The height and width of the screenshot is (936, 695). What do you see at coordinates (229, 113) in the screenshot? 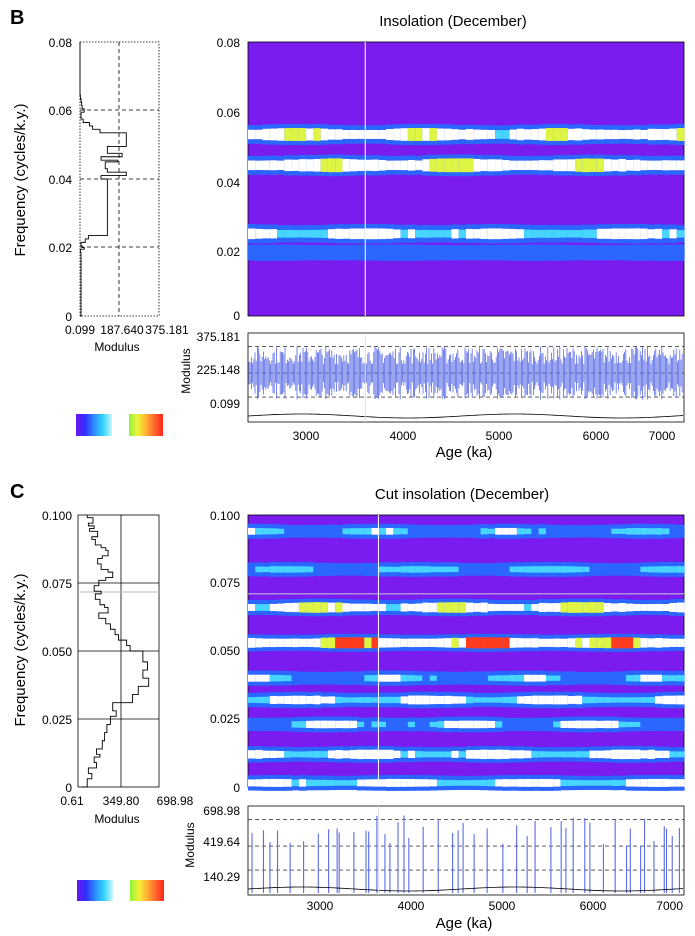
I see `hm-ytick-b-3: 0.06` at bounding box center [229, 113].